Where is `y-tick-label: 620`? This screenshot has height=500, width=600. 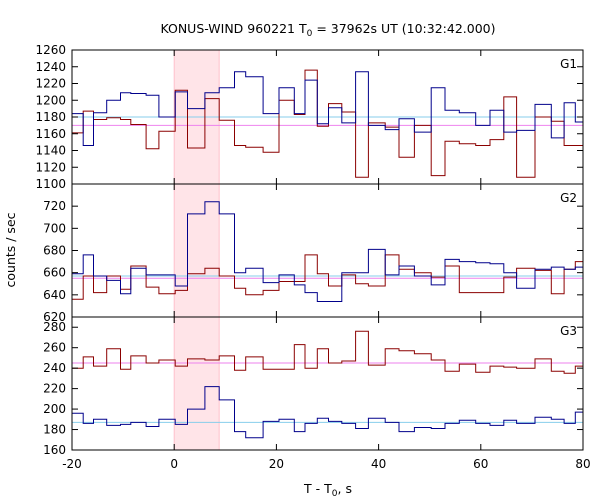
y-tick-label: 620 is located at coordinates (54, 317).